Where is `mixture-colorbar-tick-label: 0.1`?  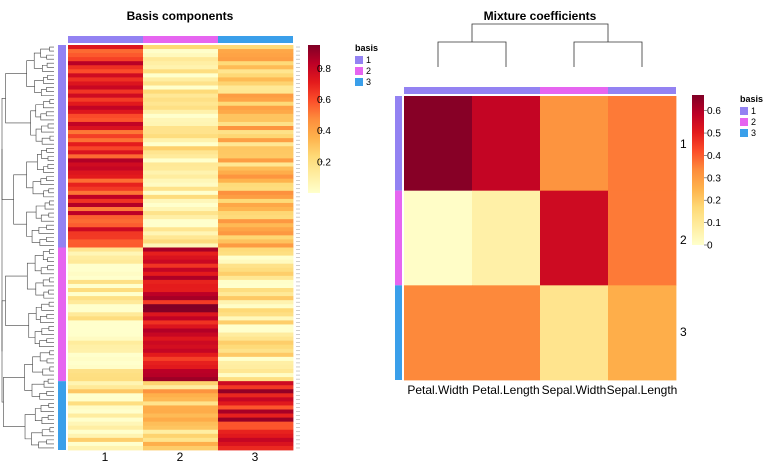
mixture-colorbar-tick-label: 0.1 is located at coordinates (714, 223).